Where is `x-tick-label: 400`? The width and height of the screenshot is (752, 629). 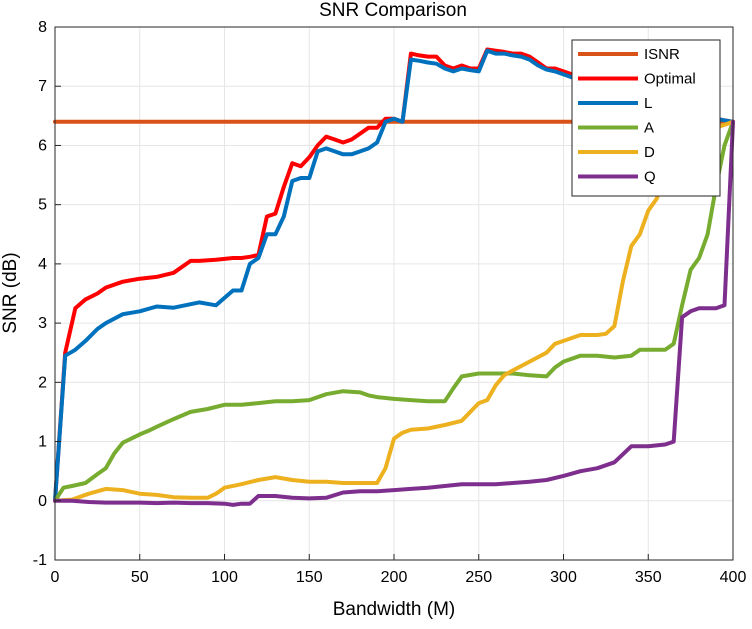
x-tick-label: 400 is located at coordinates (733, 577).